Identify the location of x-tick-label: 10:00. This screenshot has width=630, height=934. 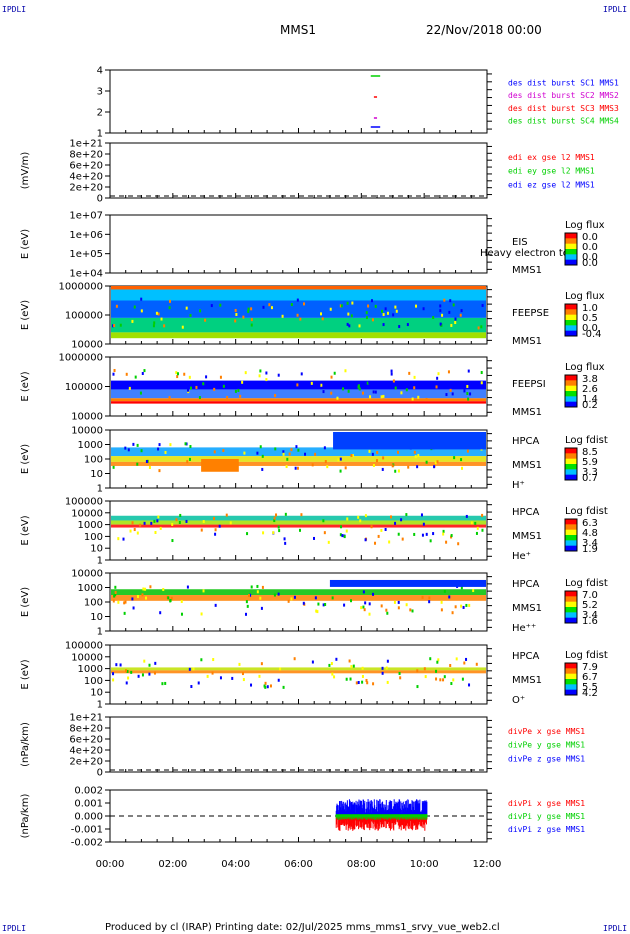
(424, 864).